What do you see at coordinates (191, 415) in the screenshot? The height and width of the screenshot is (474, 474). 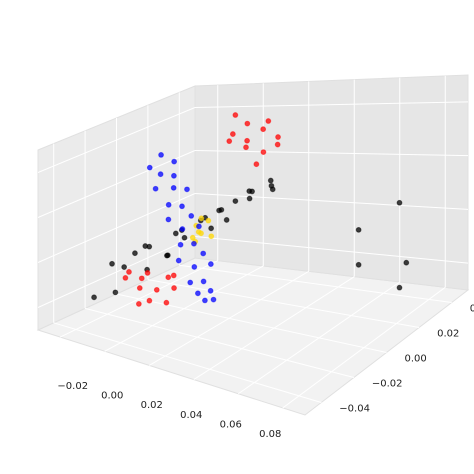 I see `x-tick-label: 0.04` at bounding box center [191, 415].